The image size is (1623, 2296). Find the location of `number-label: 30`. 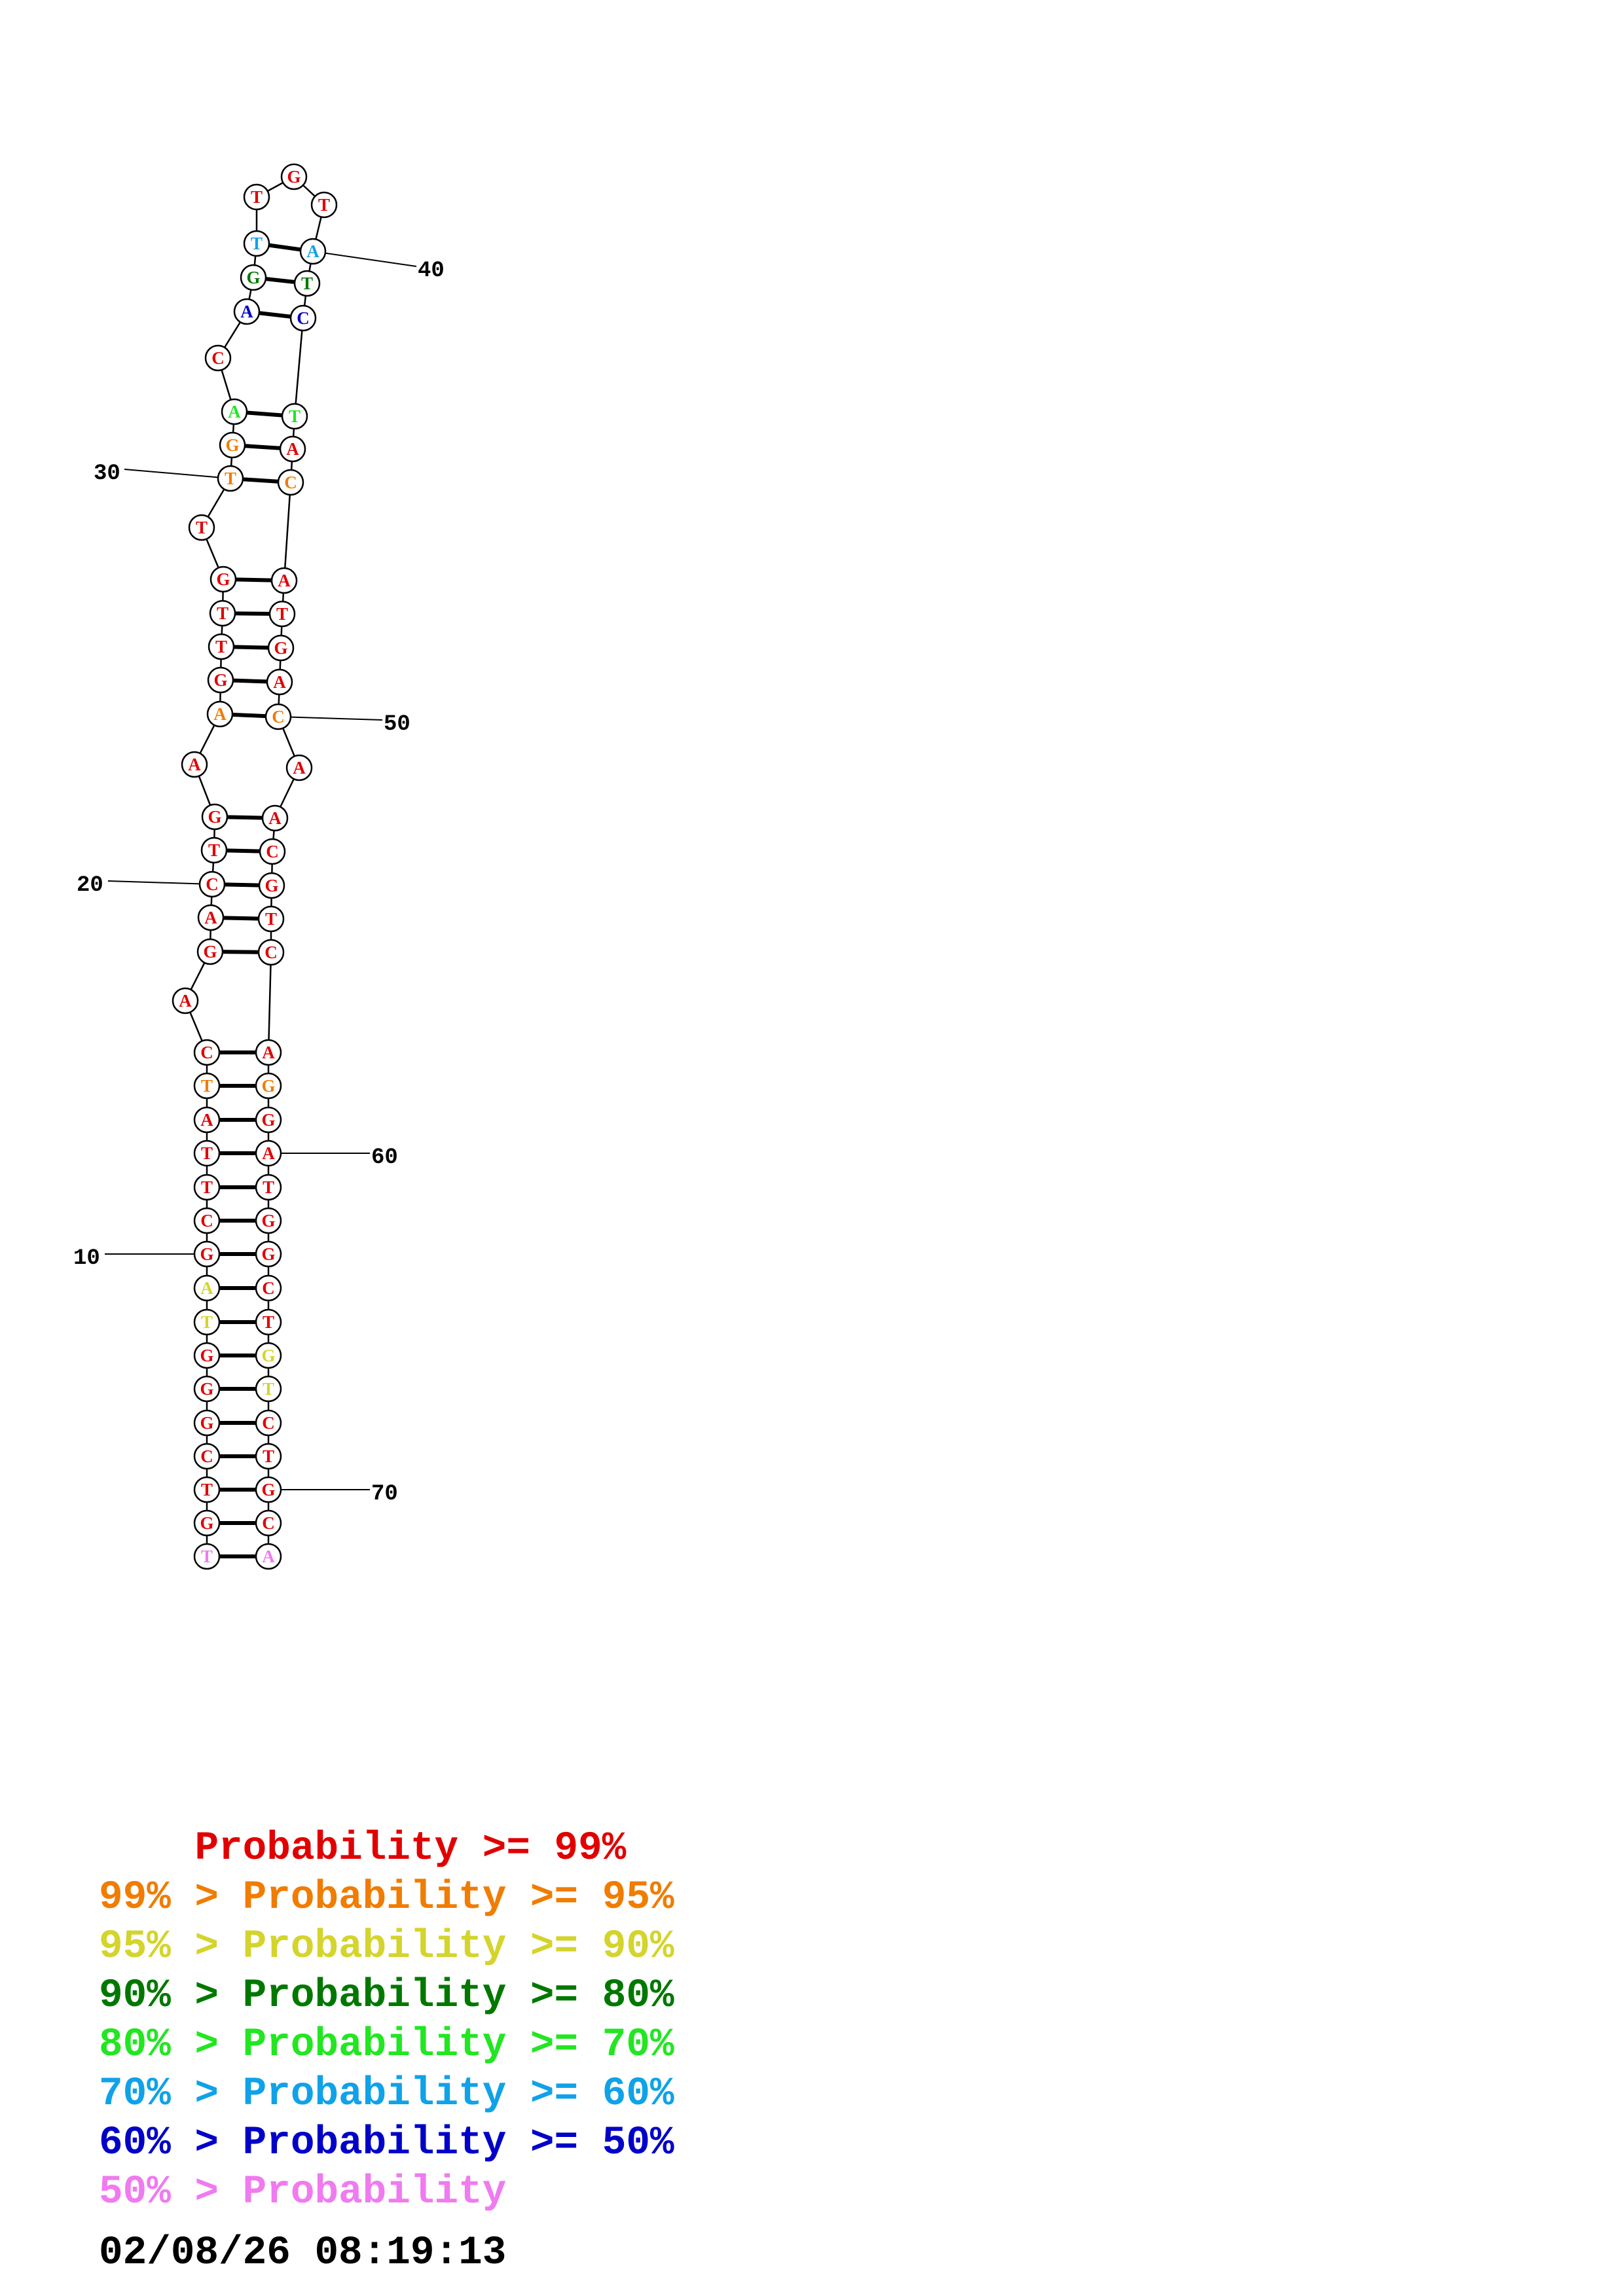

number-label: 30 is located at coordinates (107, 473).